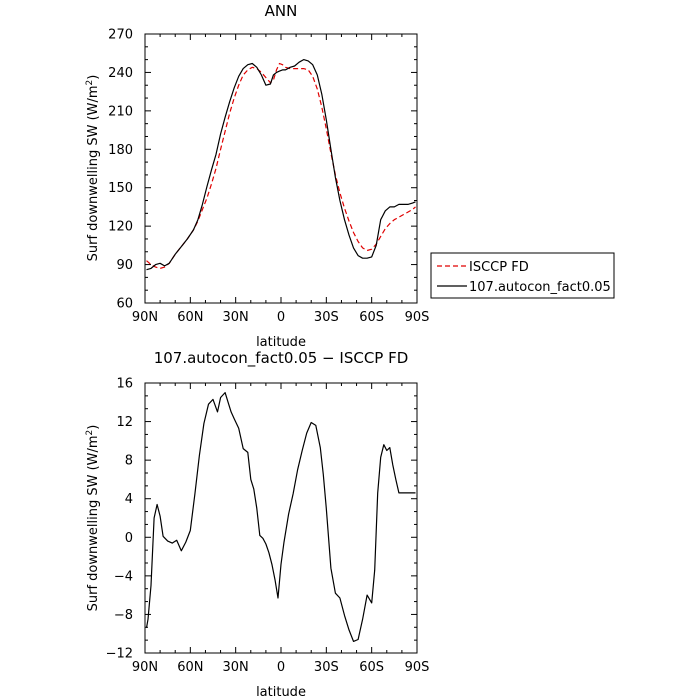  I want to click on legend-label-isccp: ISCCP FD, so click(499, 267).